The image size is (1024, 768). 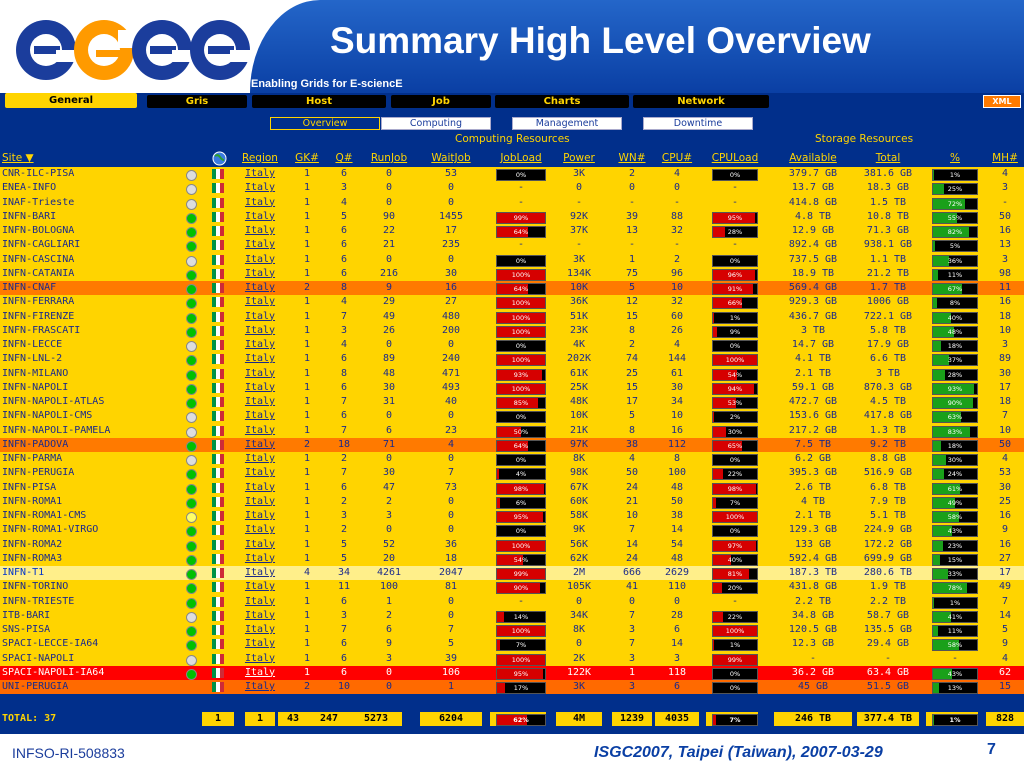 What do you see at coordinates (41, 245) in the screenshot?
I see `site-name: INFN-CAGLIARI` at bounding box center [41, 245].